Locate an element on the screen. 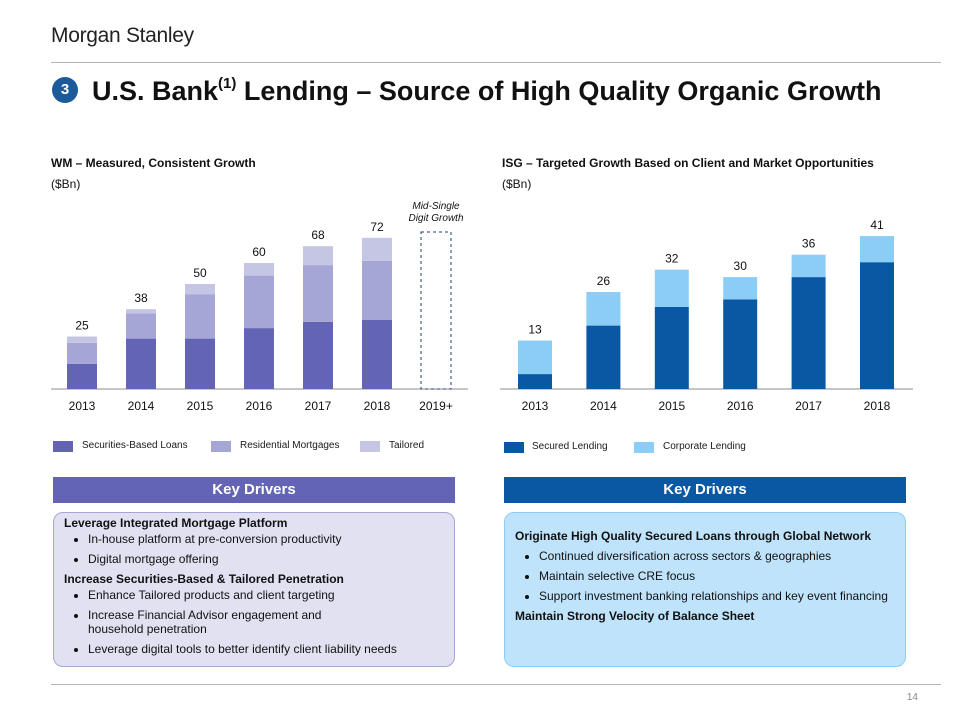 This screenshot has width=960, height=720. bar-segment-securities-based-loans-2014 is located at coordinates (141, 363).